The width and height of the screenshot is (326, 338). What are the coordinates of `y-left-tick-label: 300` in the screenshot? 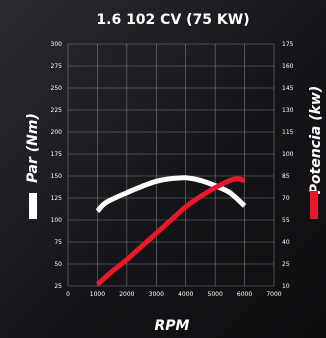 It's located at (57, 44).